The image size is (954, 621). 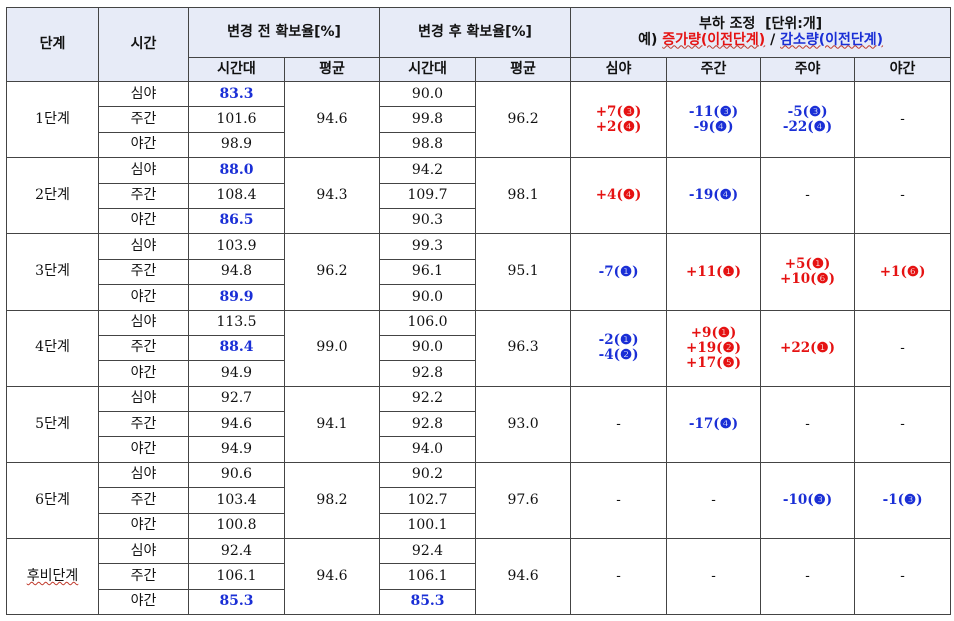 I want to click on after-average-cell: 93.0, so click(x=523, y=424).